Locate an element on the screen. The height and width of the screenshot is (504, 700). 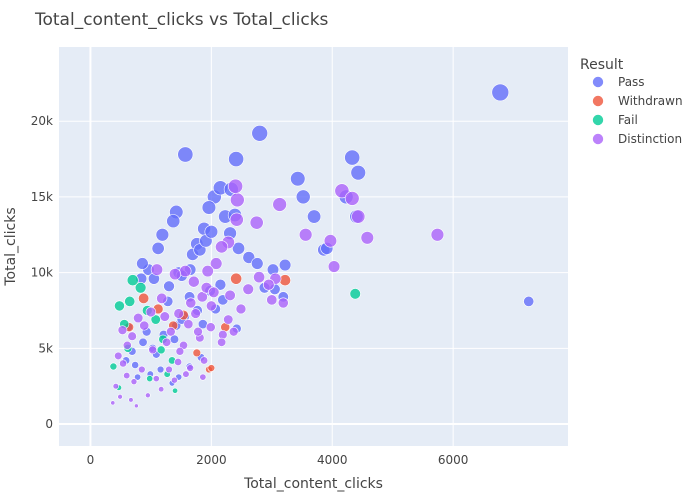
legend-item-fail: Fail is located at coordinates (615, 120).